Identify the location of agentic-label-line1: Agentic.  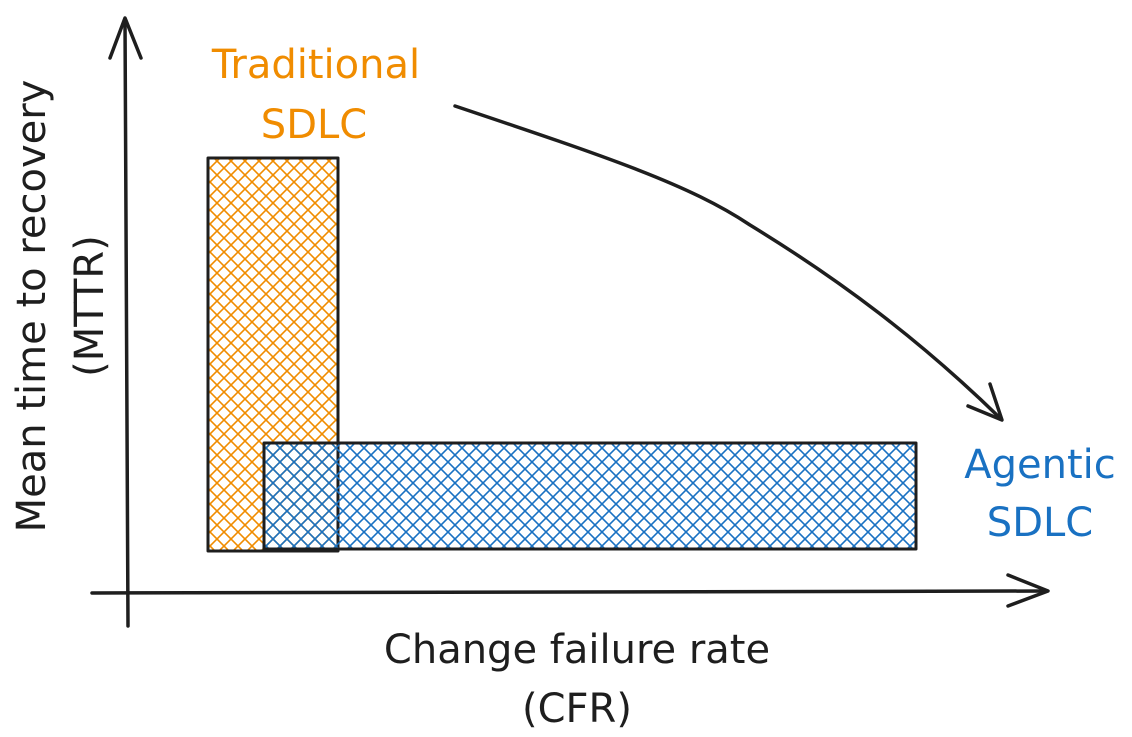
(1040, 465).